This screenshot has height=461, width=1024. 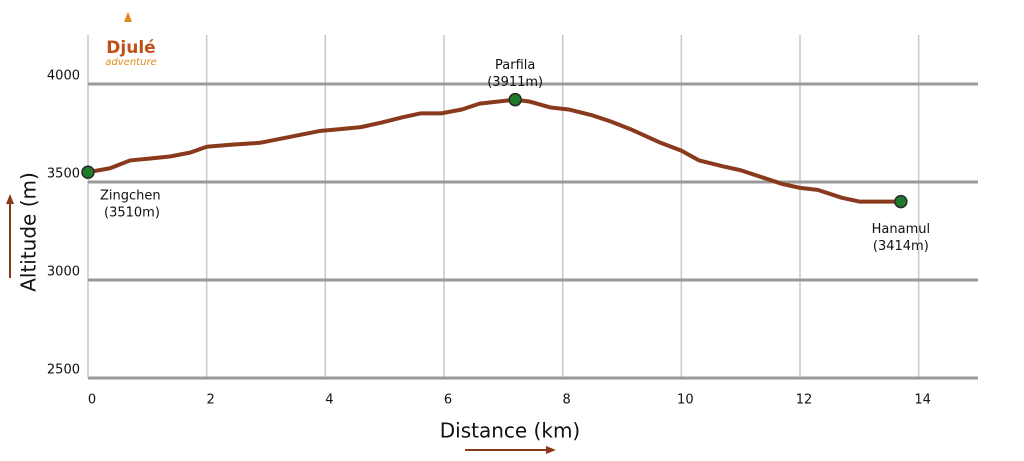 I want to click on y-tick-label: 3000, so click(x=63, y=272).